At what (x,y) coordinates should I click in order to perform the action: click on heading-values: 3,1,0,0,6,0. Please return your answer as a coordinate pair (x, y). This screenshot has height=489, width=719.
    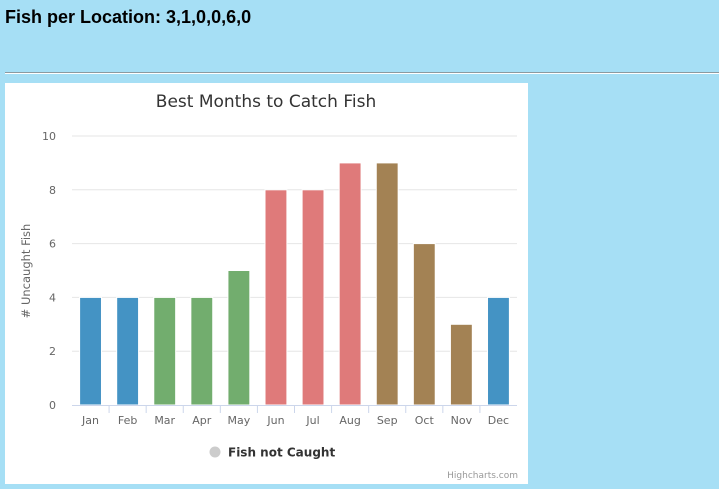
    Looking at the image, I should click on (209, 17).